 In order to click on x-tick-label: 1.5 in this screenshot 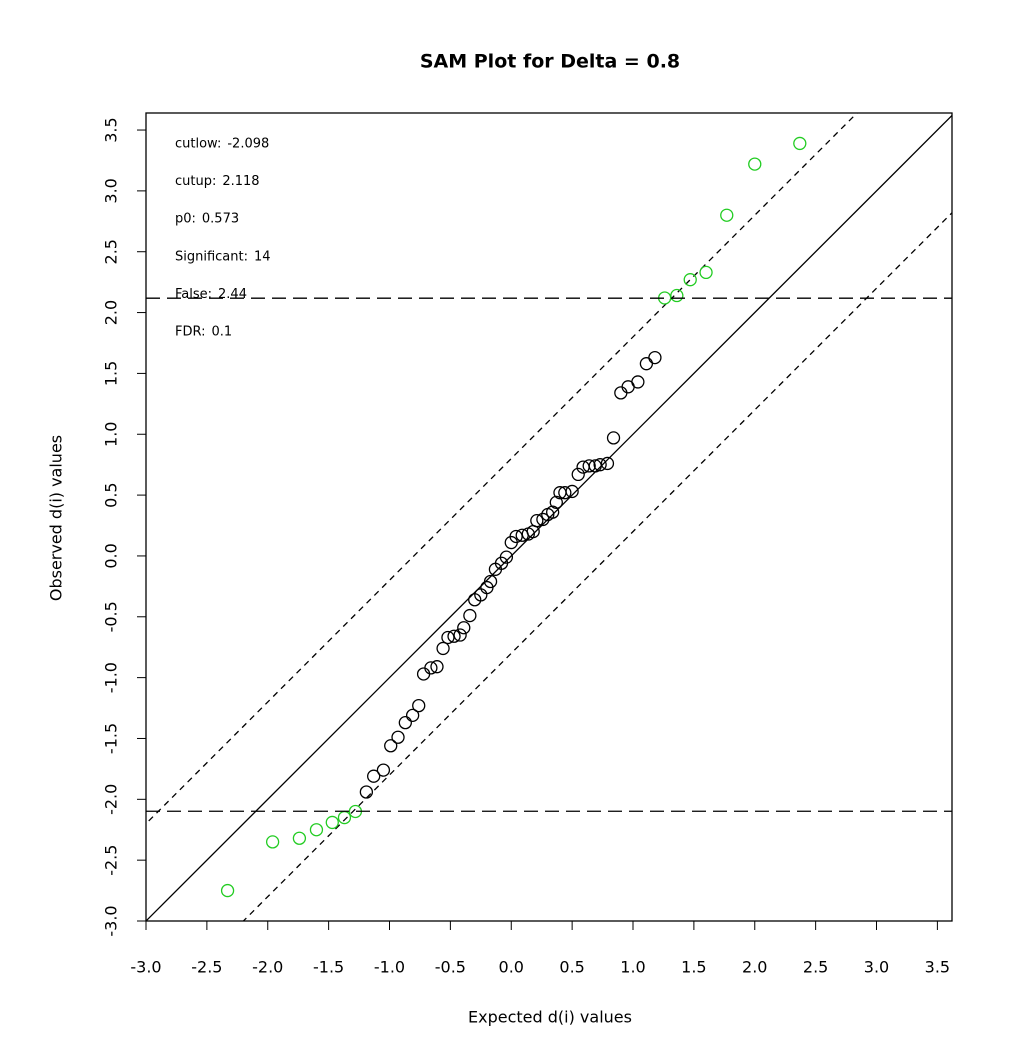, I will do `click(693, 967)`.